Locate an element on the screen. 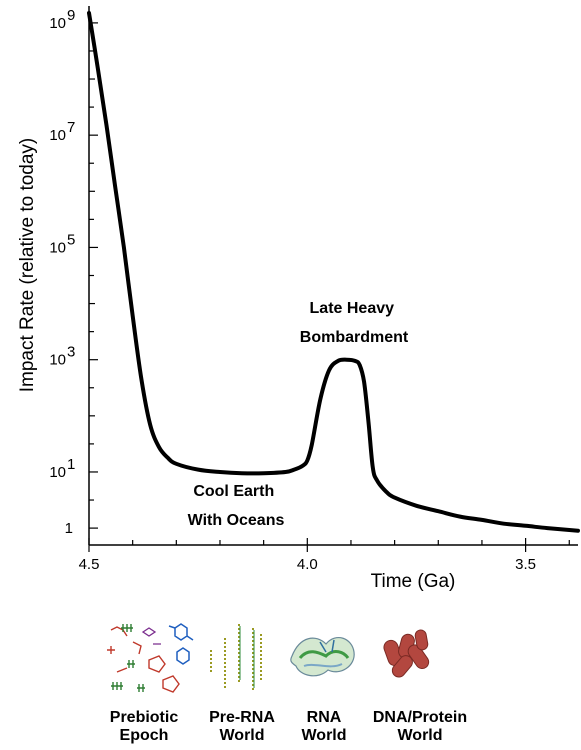 The image size is (581, 750). y-axis-title: Impact Rate (relative to today) is located at coordinates (27, 265).